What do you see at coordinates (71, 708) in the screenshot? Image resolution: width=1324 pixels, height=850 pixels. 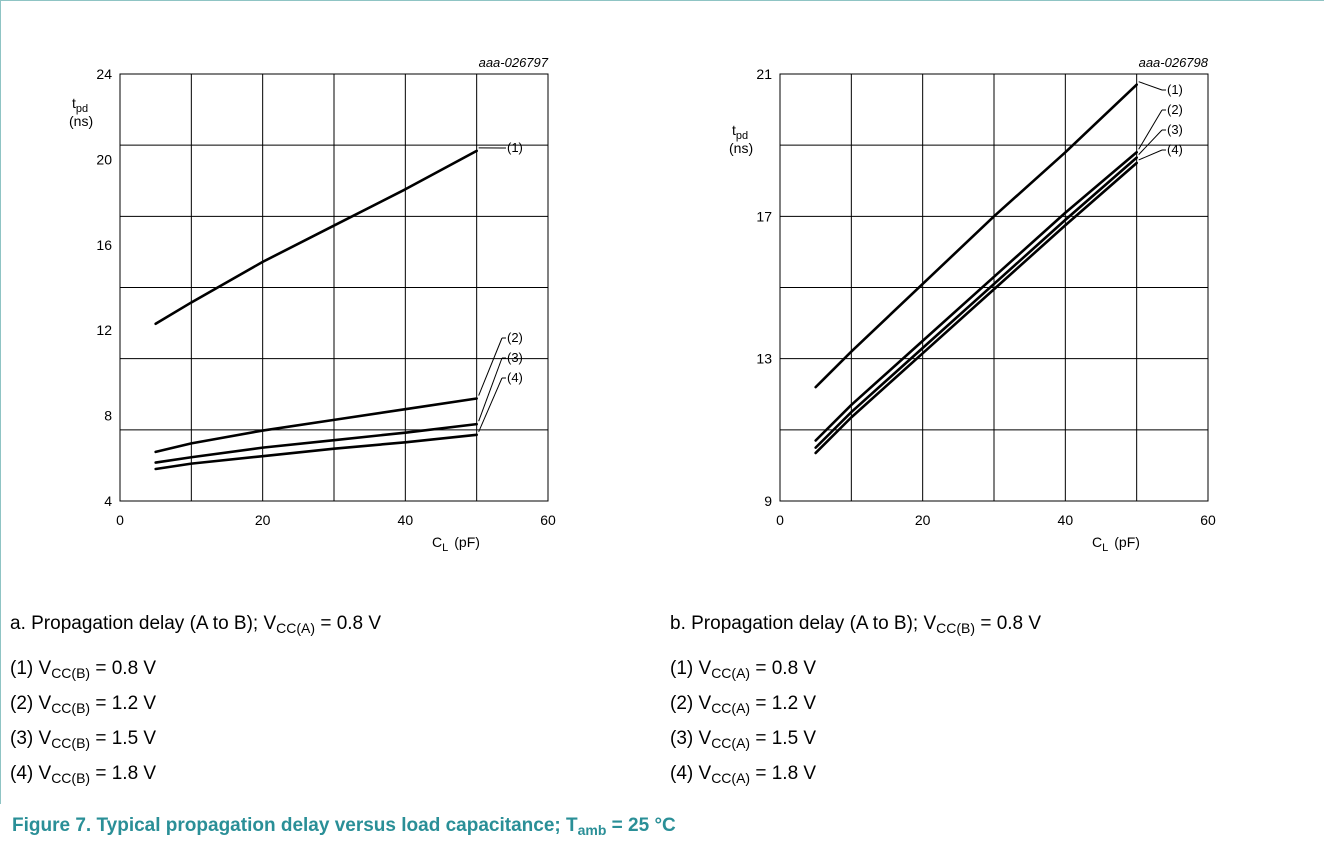 I see `legend-a-2-sub: CC(B)` at bounding box center [71, 708].